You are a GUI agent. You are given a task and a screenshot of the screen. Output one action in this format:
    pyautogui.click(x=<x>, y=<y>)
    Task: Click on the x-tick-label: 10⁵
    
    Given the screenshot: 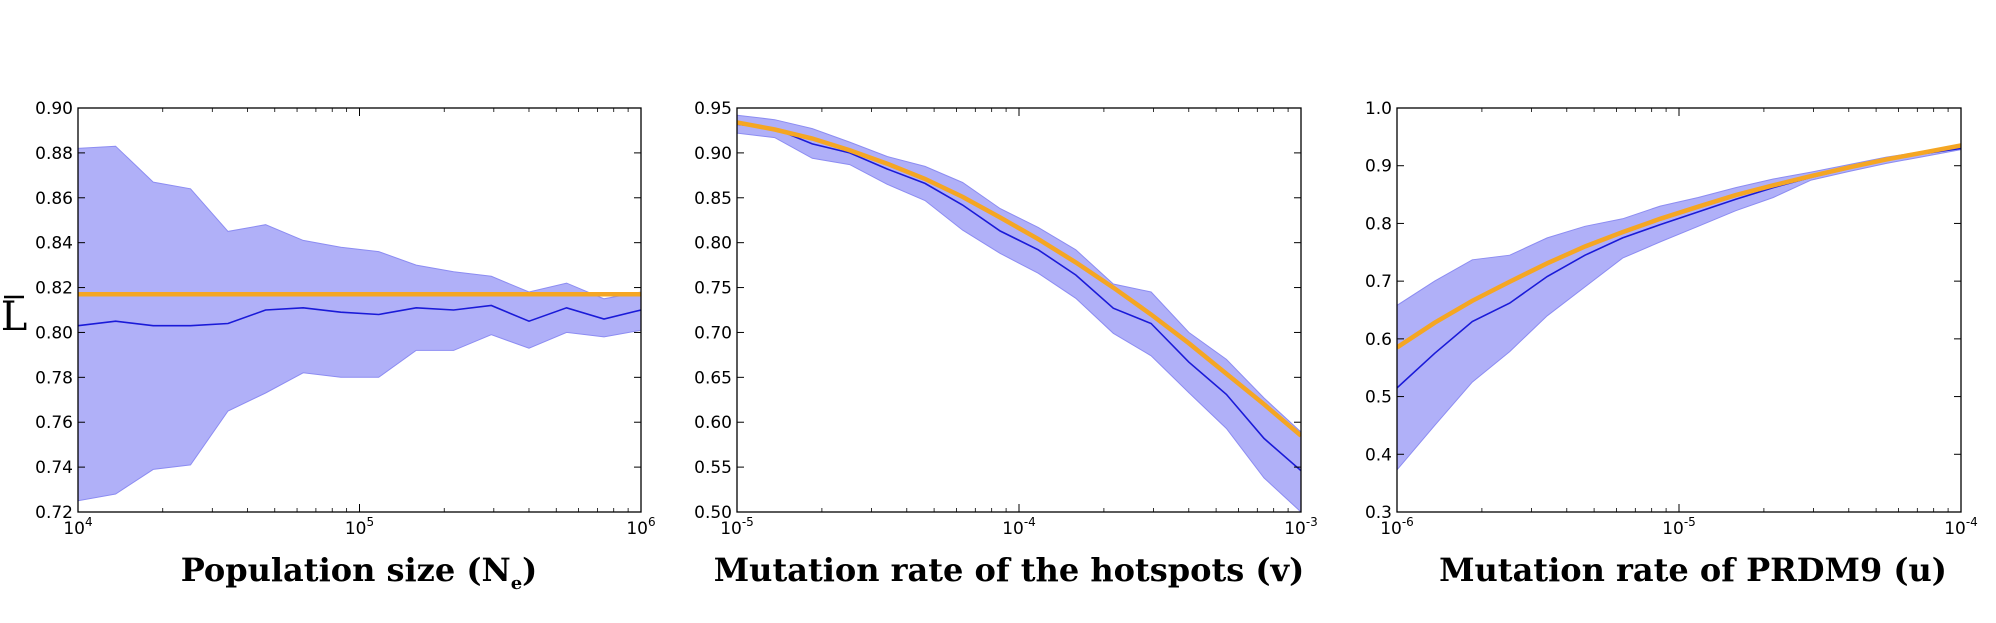 What is the action you would take?
    pyautogui.click(x=359, y=527)
    